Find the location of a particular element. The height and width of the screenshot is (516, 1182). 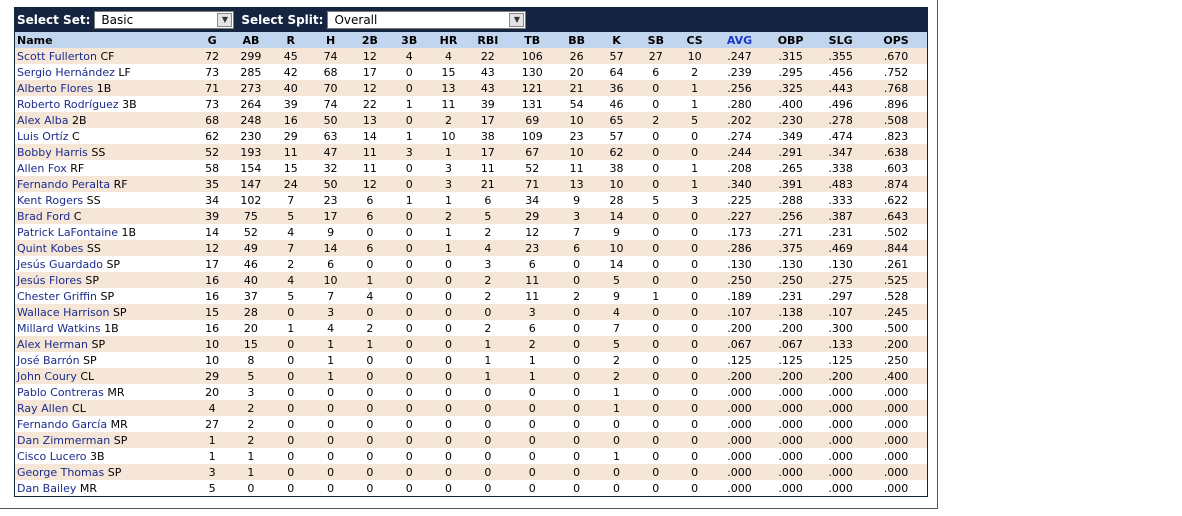

player-position: 1B is located at coordinates (104, 88).